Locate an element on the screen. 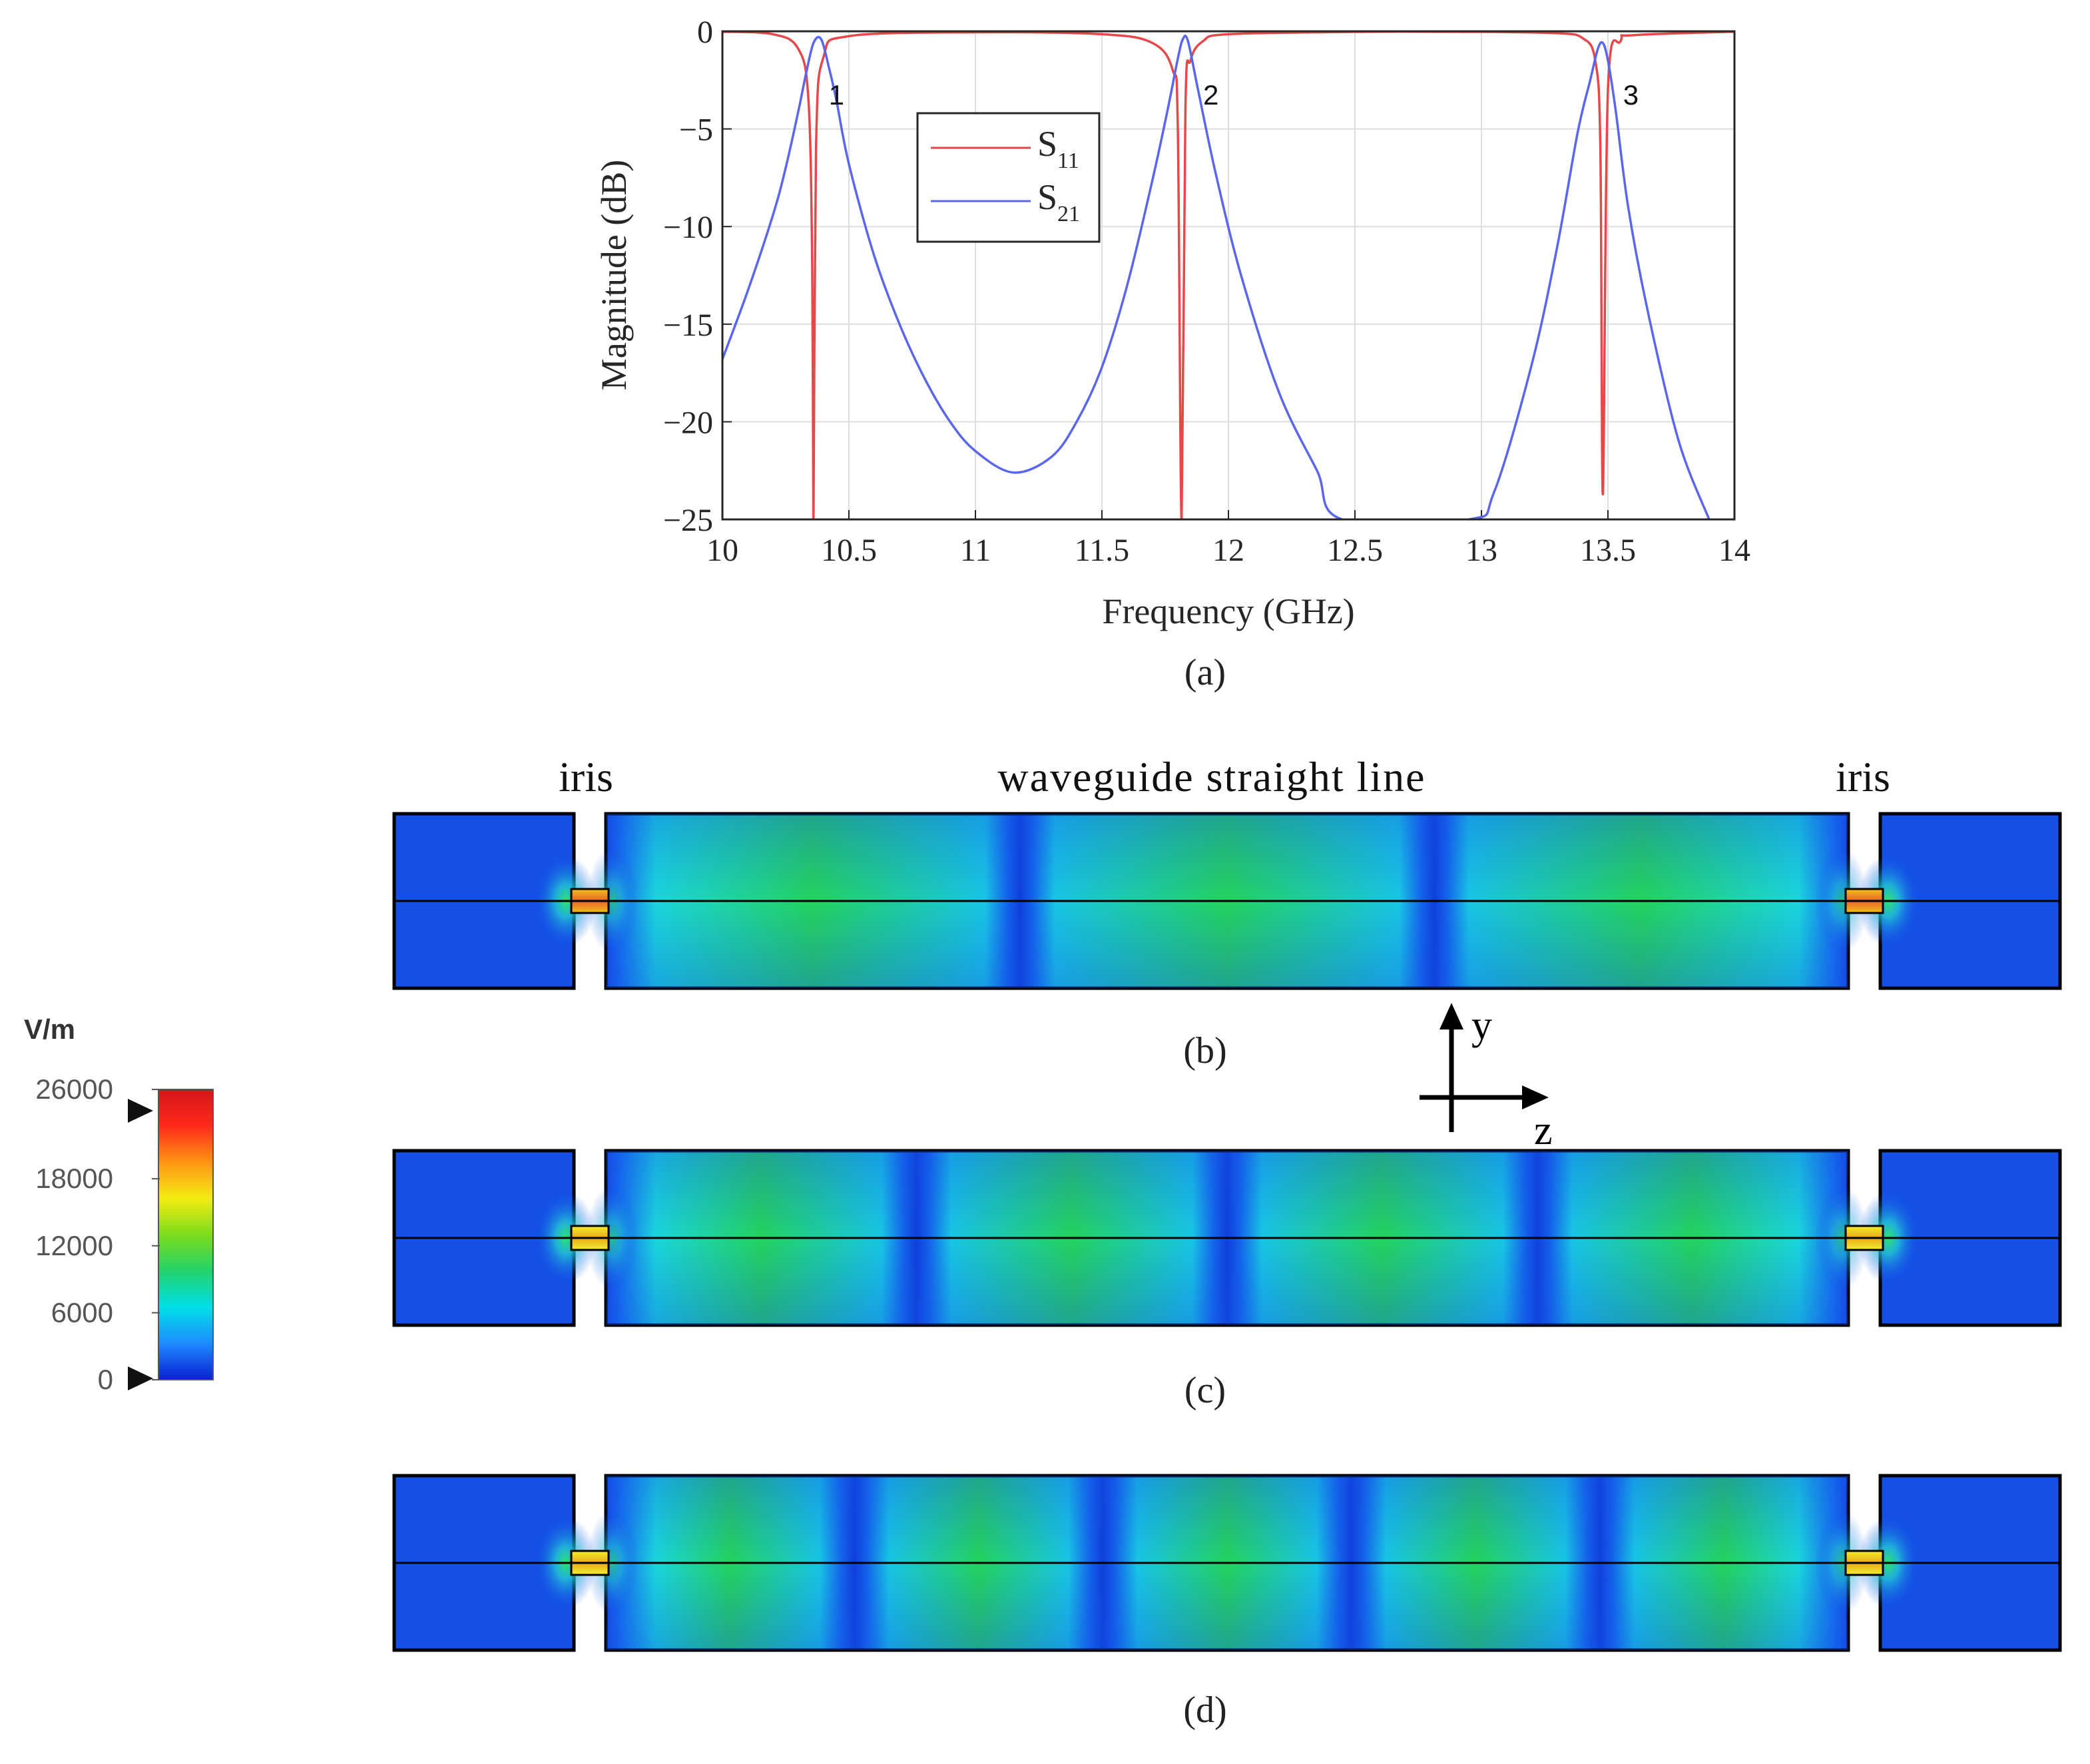 The width and height of the screenshot is (2090, 1764). x-tick-label: 12.5 is located at coordinates (1355, 550).